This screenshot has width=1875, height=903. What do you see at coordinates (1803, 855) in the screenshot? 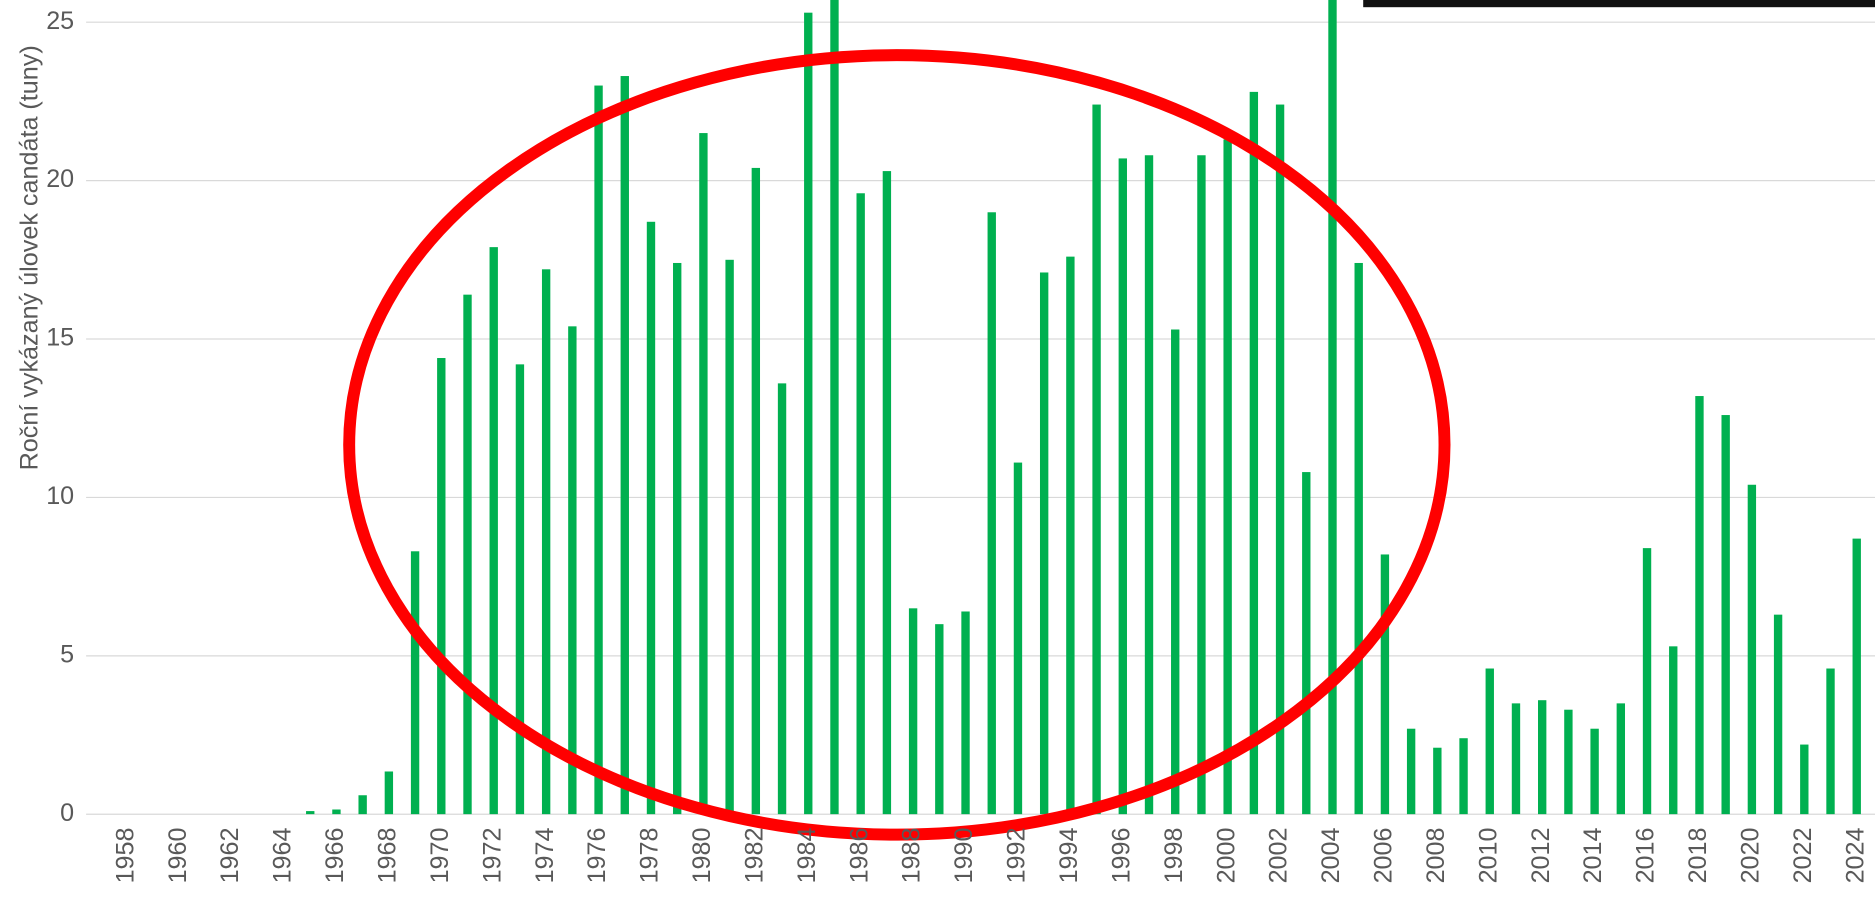
I see `x-tick-label: 2022` at bounding box center [1803, 855].